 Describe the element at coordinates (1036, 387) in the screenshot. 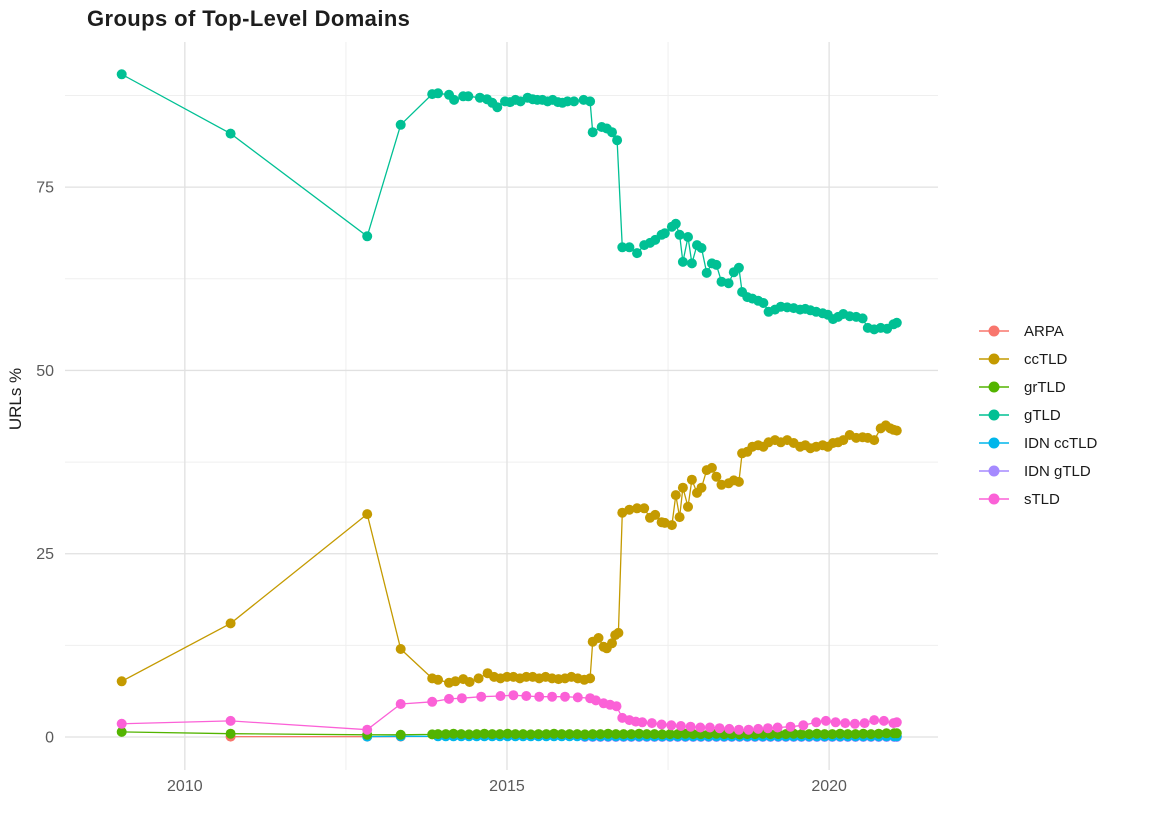

I see `legend-item-grtld: grTLD` at that location.